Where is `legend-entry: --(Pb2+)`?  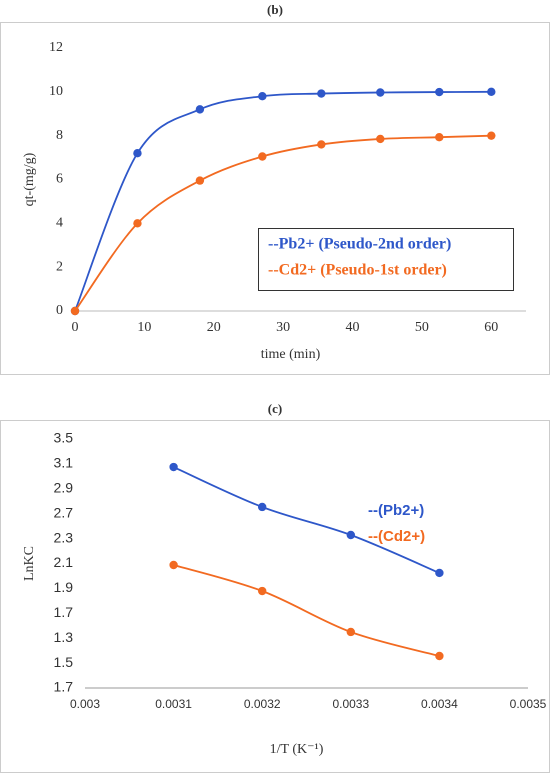 legend-entry: --(Pb2+) is located at coordinates (396, 510).